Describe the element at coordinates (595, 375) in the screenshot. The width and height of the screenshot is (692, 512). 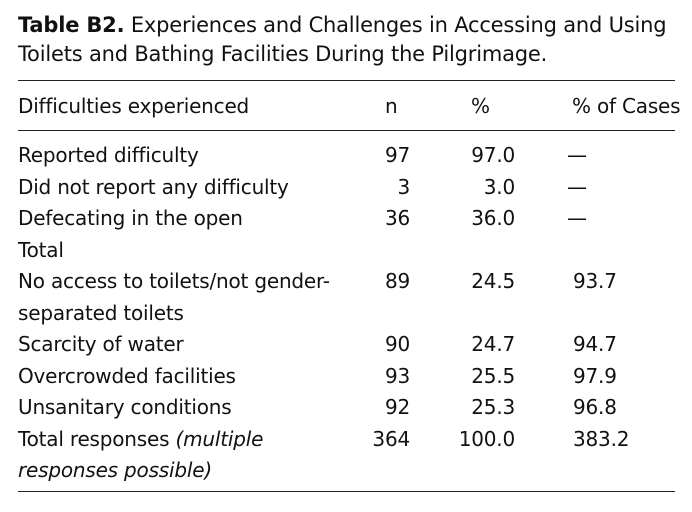
I see `cell-percent-of-cases: 97.9` at that location.